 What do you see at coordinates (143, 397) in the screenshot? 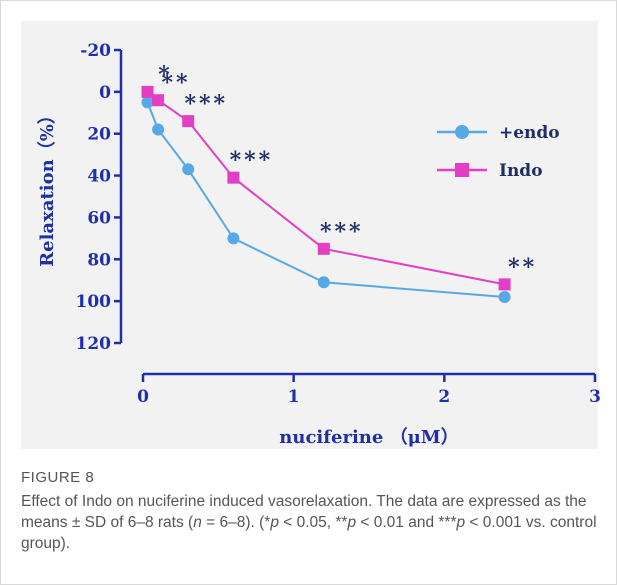
I see `x-tick-label: 0` at bounding box center [143, 397].